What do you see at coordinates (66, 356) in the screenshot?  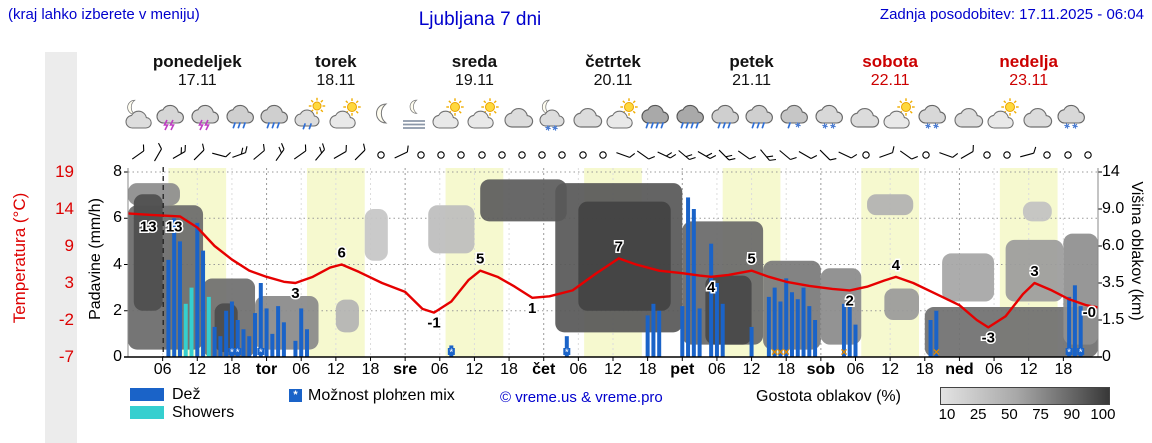 I see `temp-axis-tick: -7` at bounding box center [66, 356].